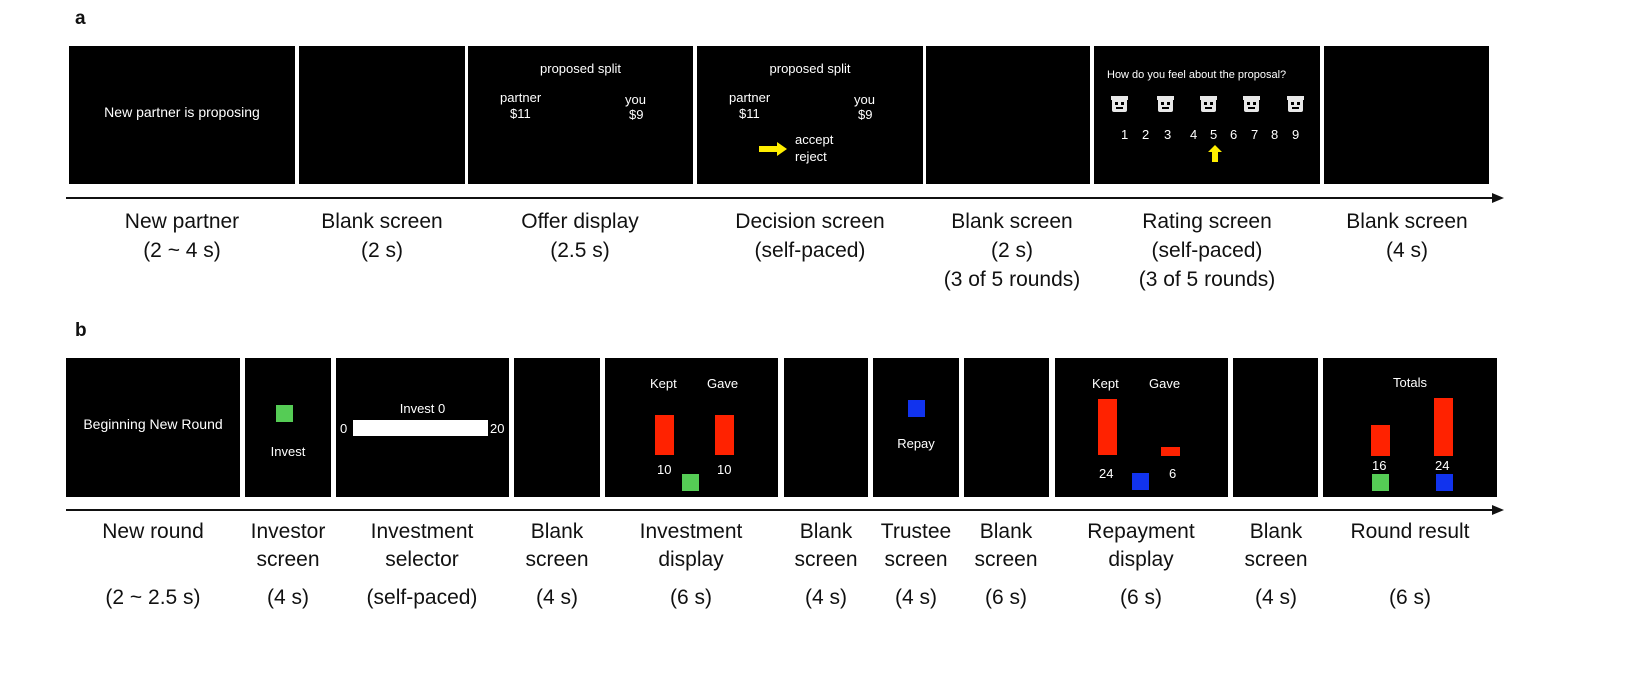  What do you see at coordinates (814, 139) in the screenshot?
I see `decision-accept: accept` at bounding box center [814, 139].